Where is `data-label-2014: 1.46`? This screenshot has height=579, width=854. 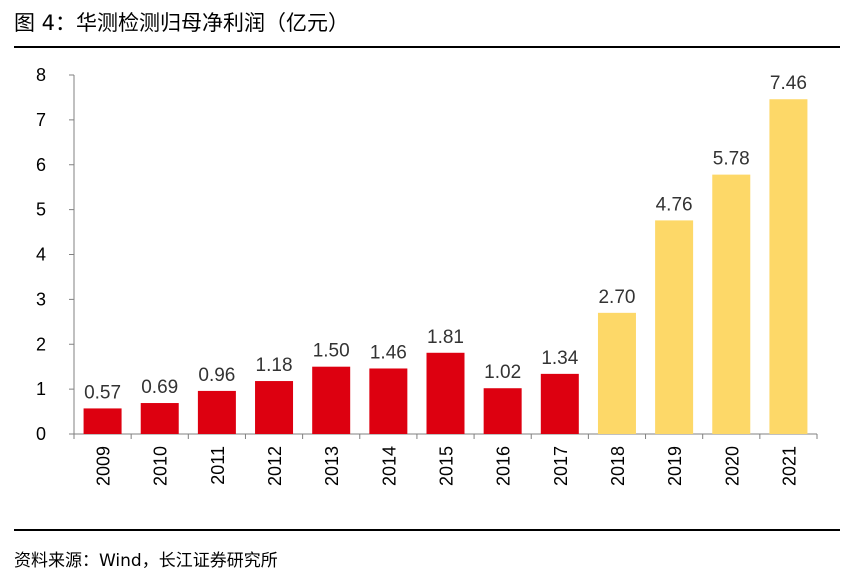
data-label-2014: 1.46 is located at coordinates (388, 352).